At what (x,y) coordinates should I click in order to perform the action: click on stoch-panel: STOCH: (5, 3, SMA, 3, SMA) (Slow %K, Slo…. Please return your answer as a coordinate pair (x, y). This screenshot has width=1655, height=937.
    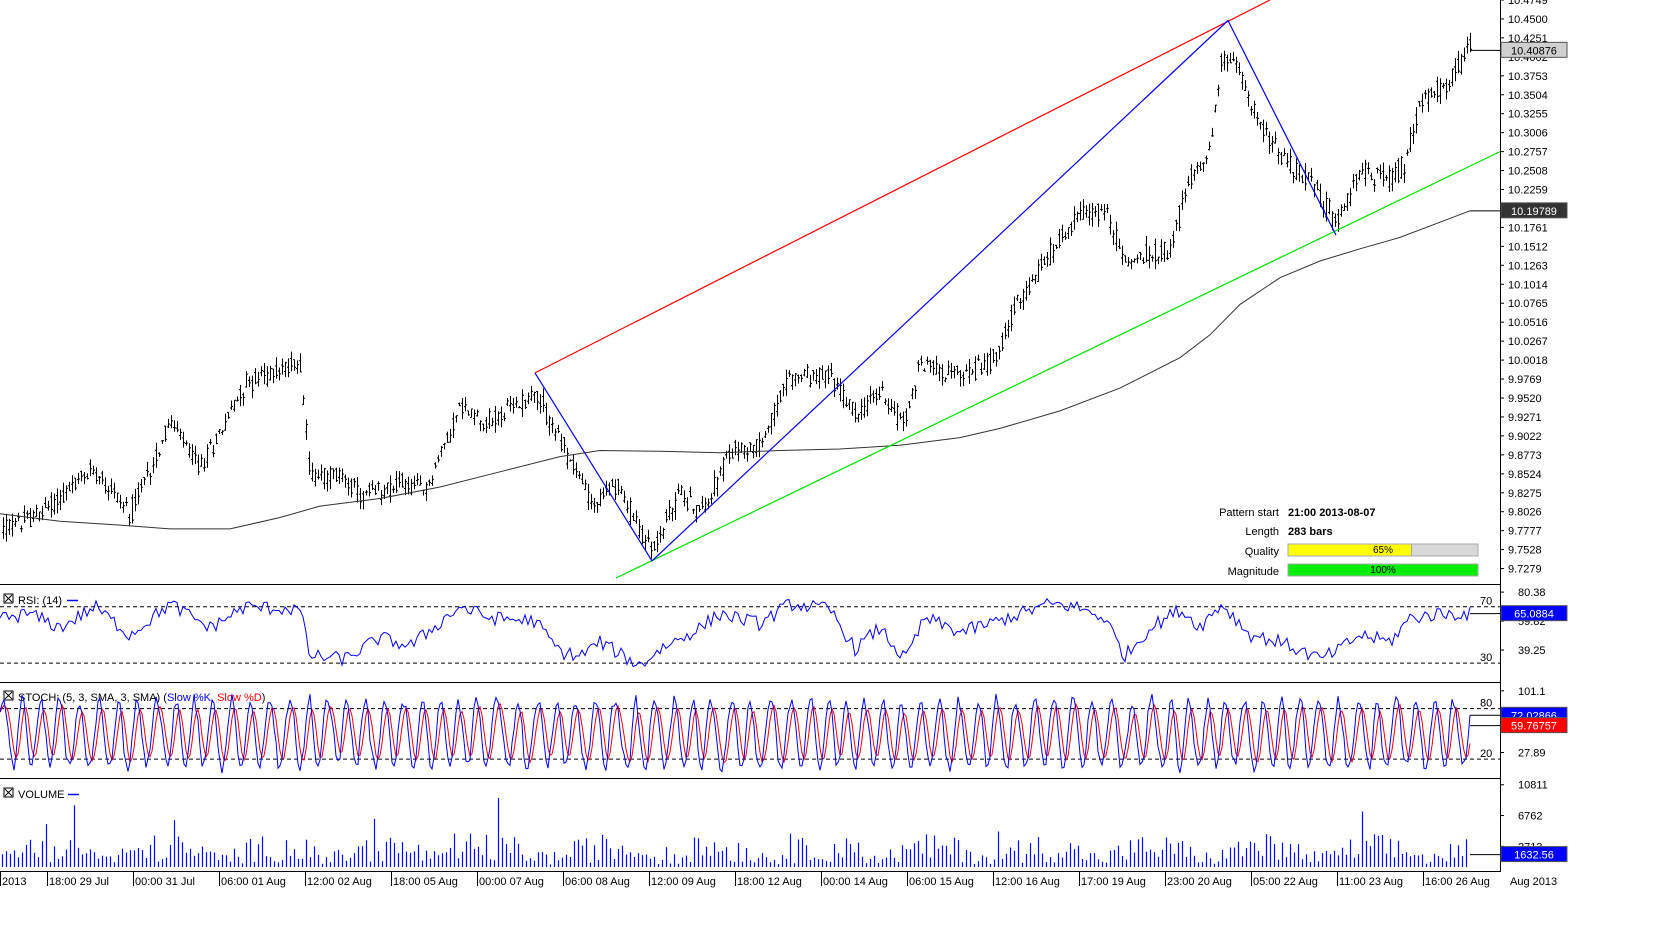
    Looking at the image, I should click on (784, 730).